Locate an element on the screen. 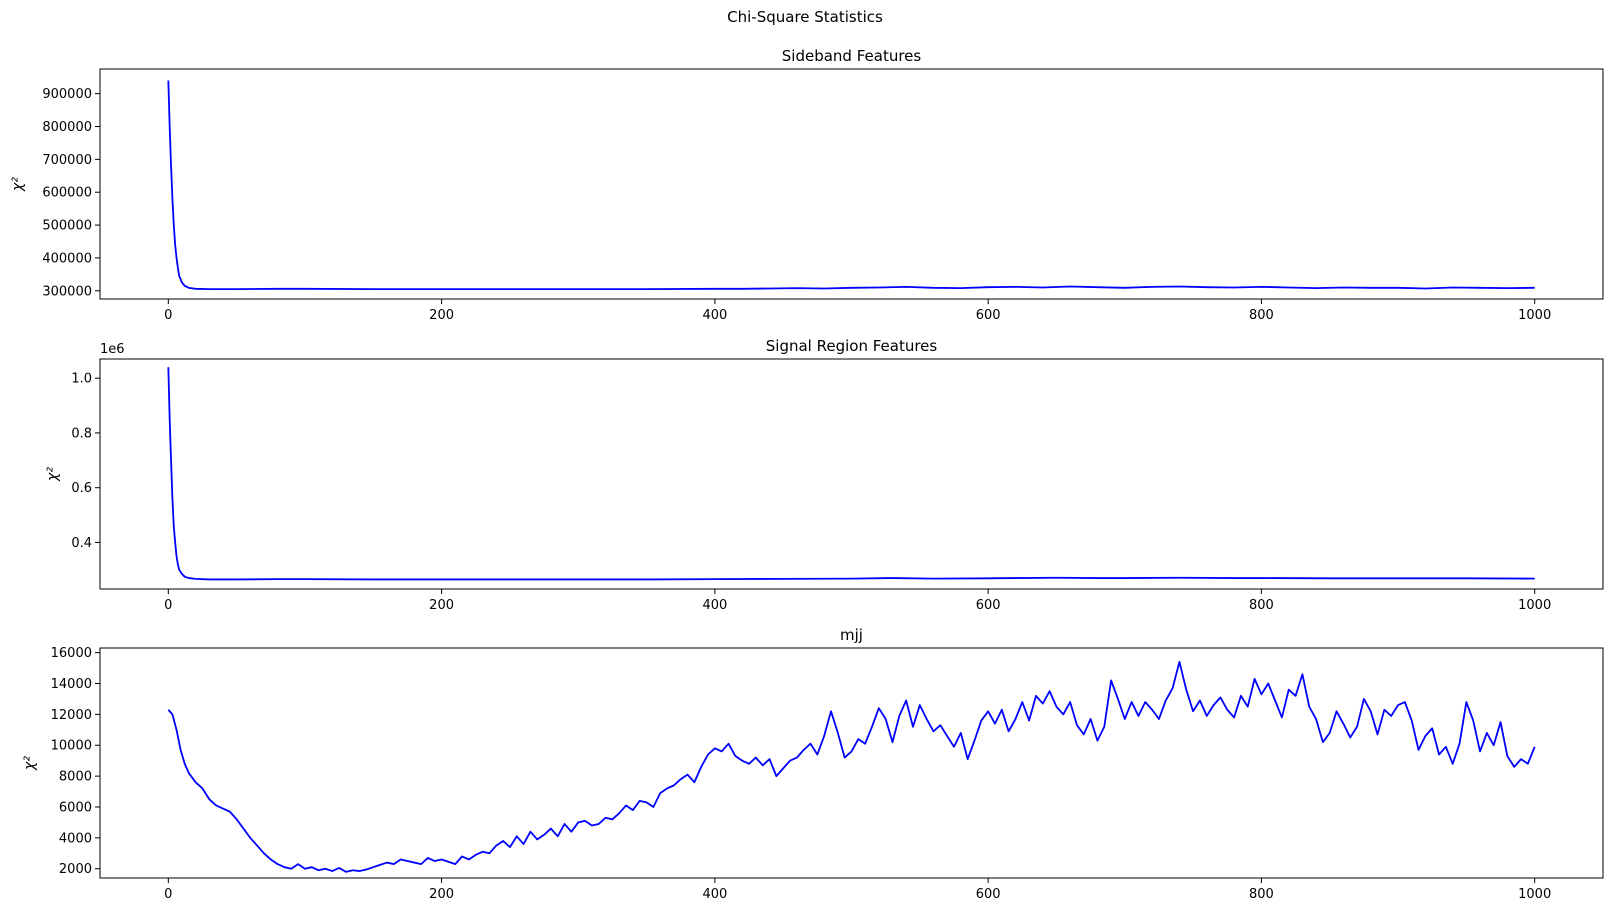 The image size is (1611, 911). panel-3-ytick-label: 8000 is located at coordinates (75, 777).